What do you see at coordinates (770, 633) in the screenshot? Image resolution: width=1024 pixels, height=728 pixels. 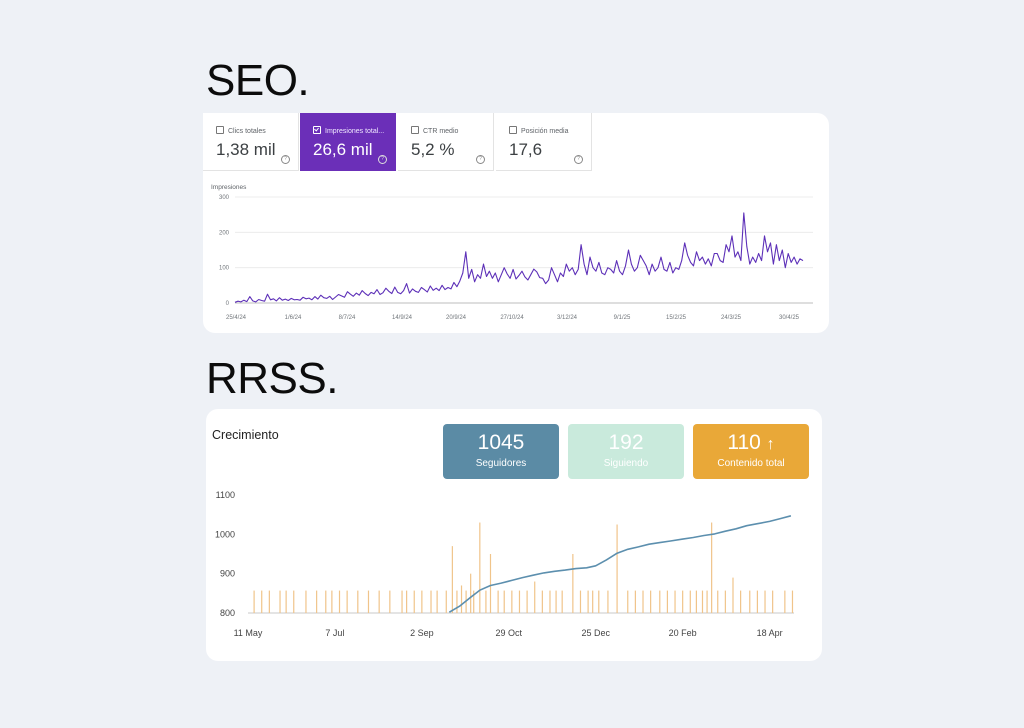 I see `x-tick-label: 18 Apr` at bounding box center [770, 633].